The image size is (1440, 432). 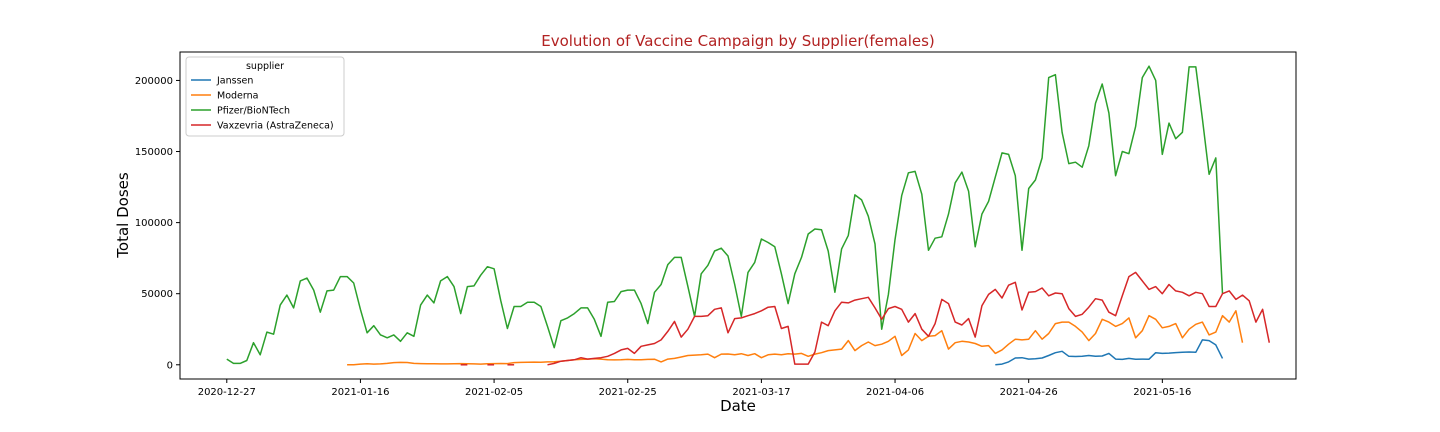 I want to click on y-tick-label: 150000, so click(x=154, y=152).